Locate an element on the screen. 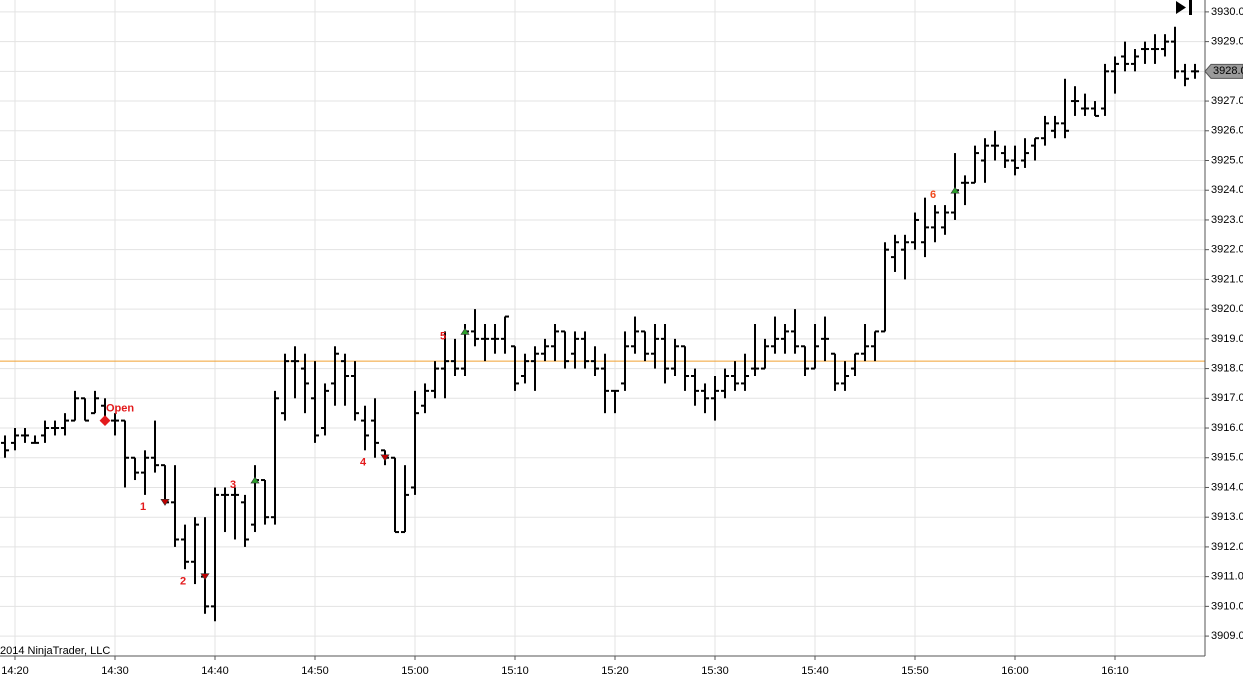 The height and width of the screenshot is (681, 1243). x-tick-label: 15:30 is located at coordinates (715, 671).